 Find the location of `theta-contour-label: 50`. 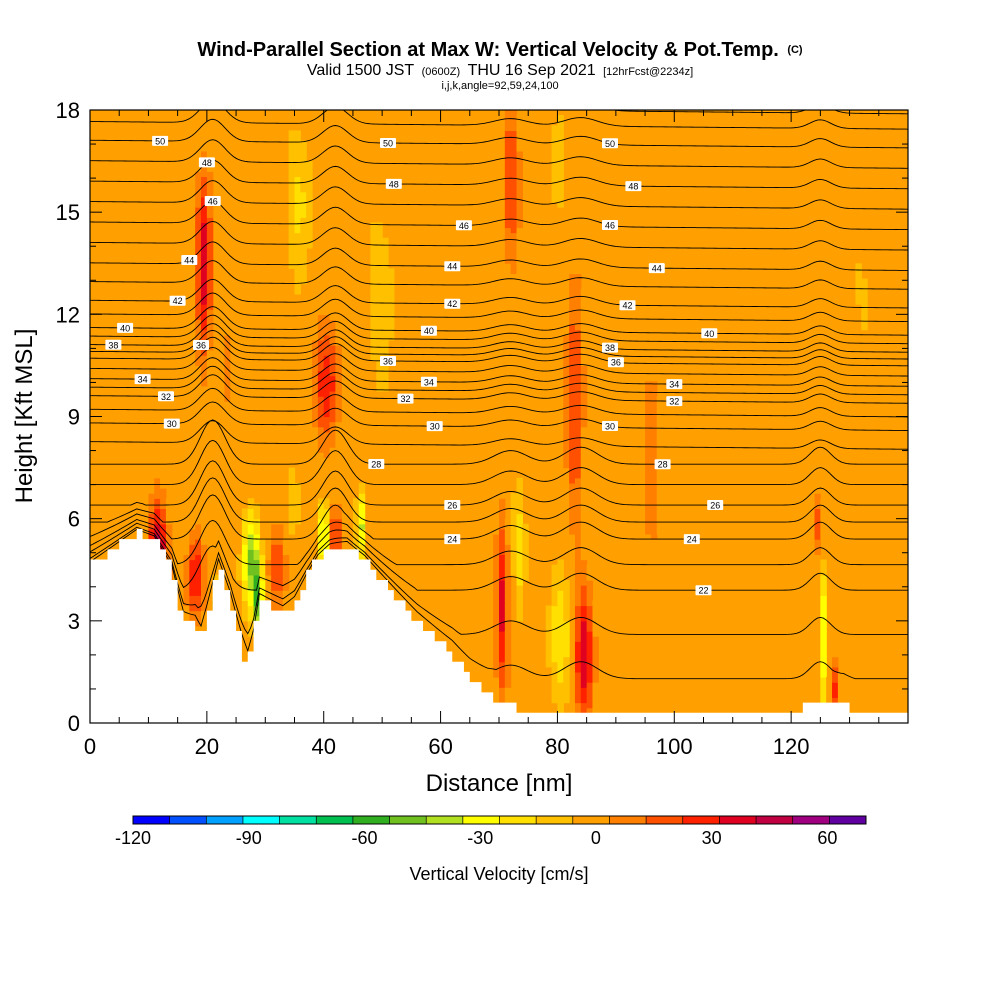

theta-contour-label: 50 is located at coordinates (388, 143).